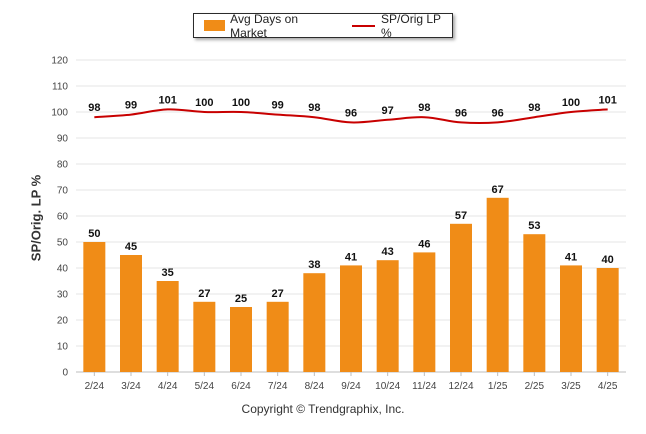  I want to click on bar-data-label: 67, so click(498, 190).